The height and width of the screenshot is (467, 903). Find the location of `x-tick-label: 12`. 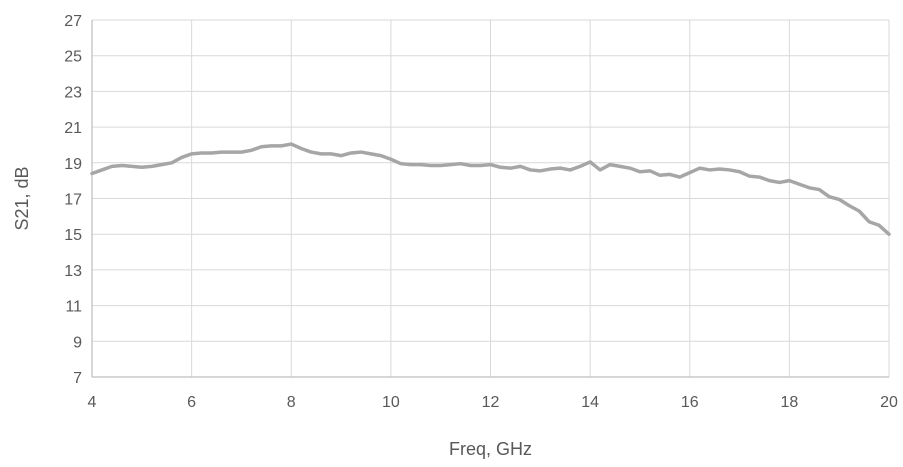

x-tick-label: 12 is located at coordinates (491, 402).